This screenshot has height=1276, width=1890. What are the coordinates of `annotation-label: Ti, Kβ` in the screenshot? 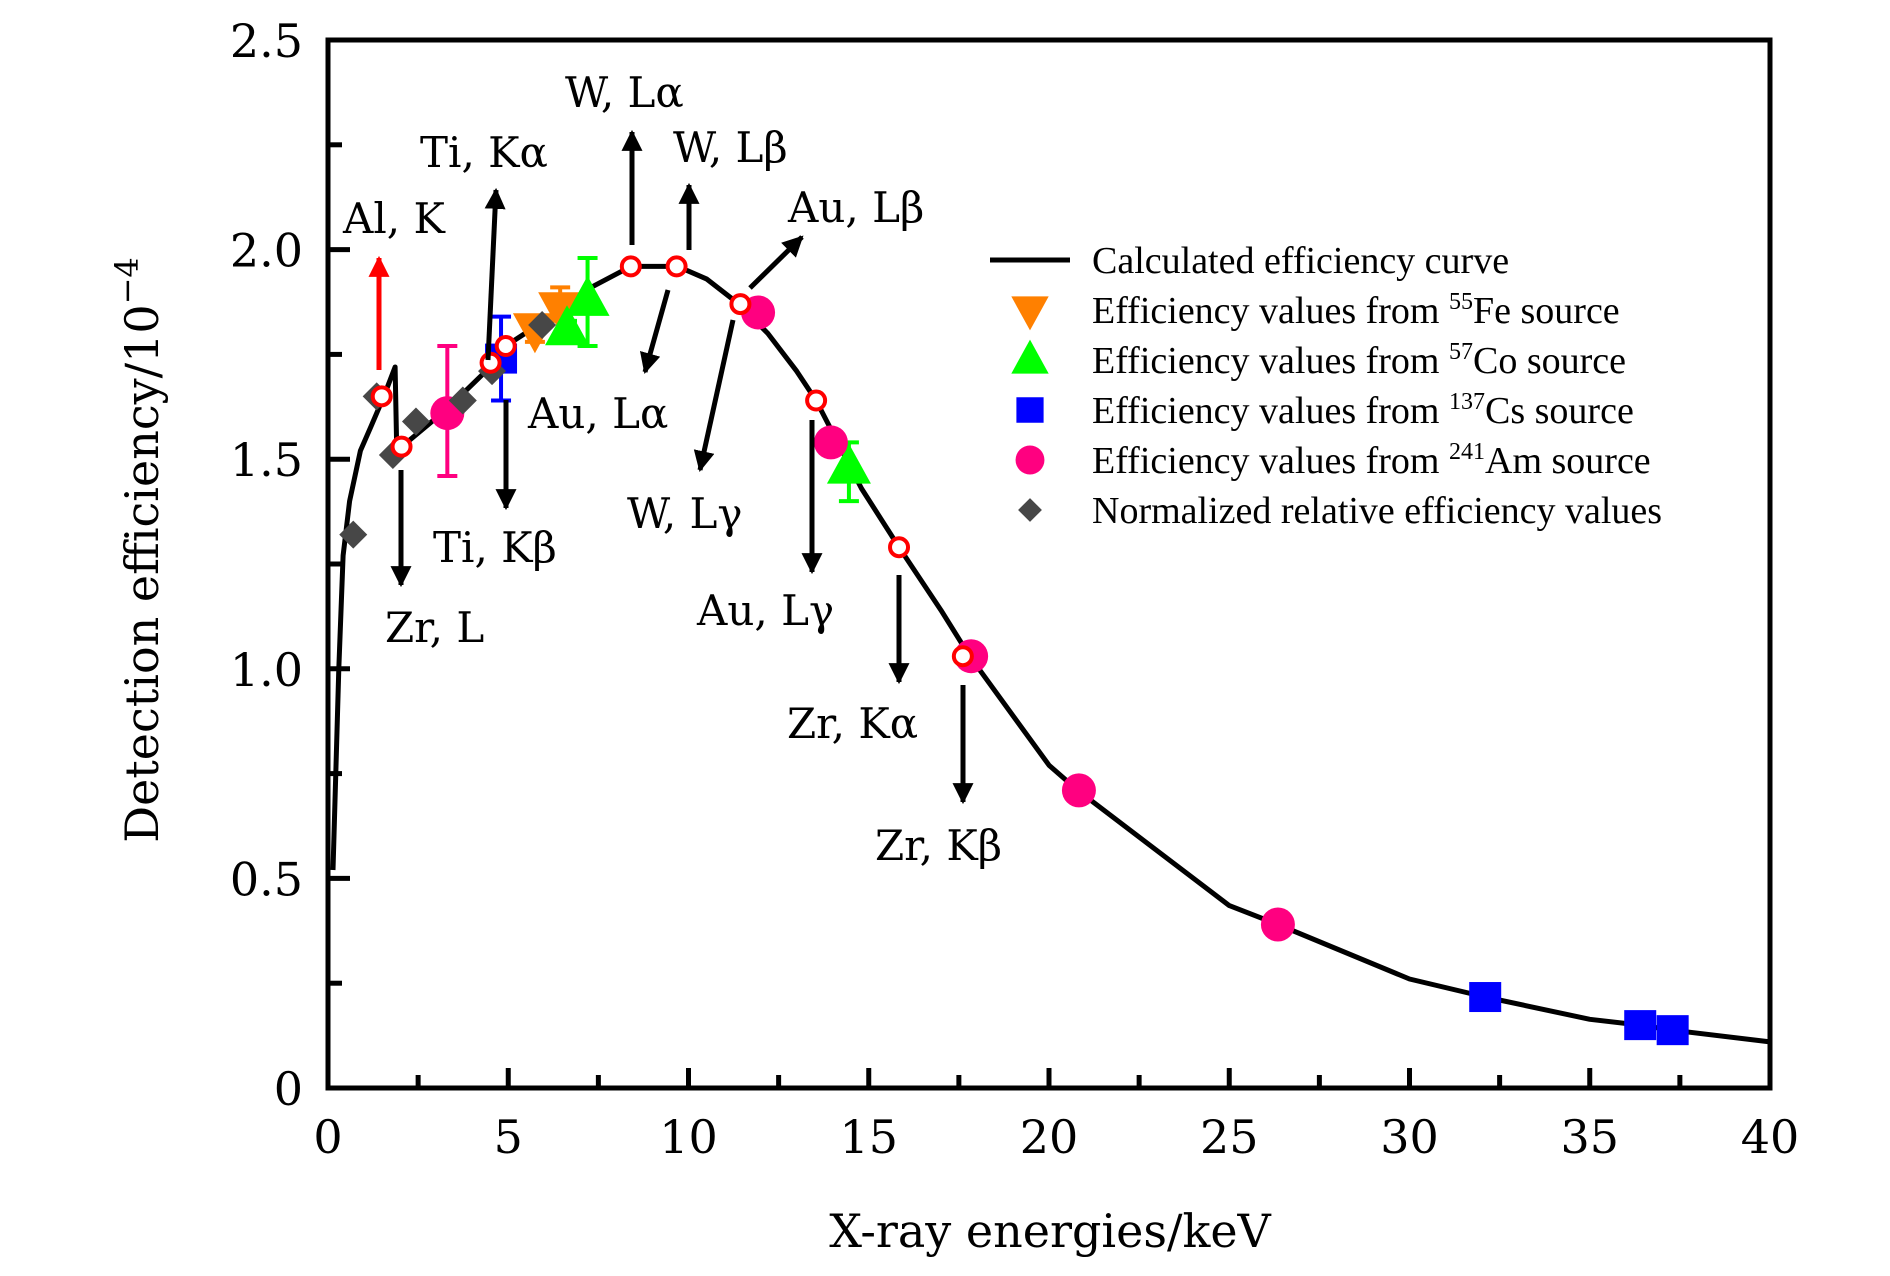 It's located at (495, 547).